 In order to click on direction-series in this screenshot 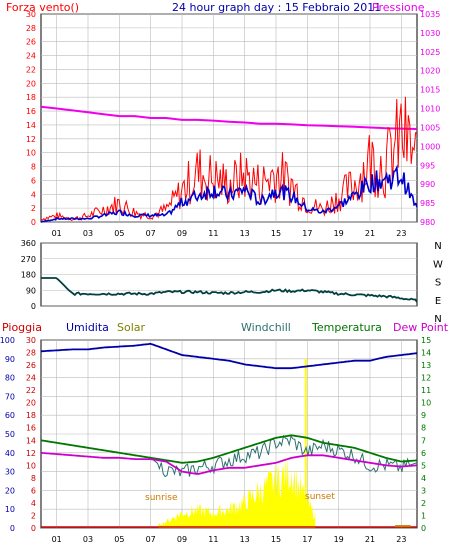, I will do `click(229, 290)`.